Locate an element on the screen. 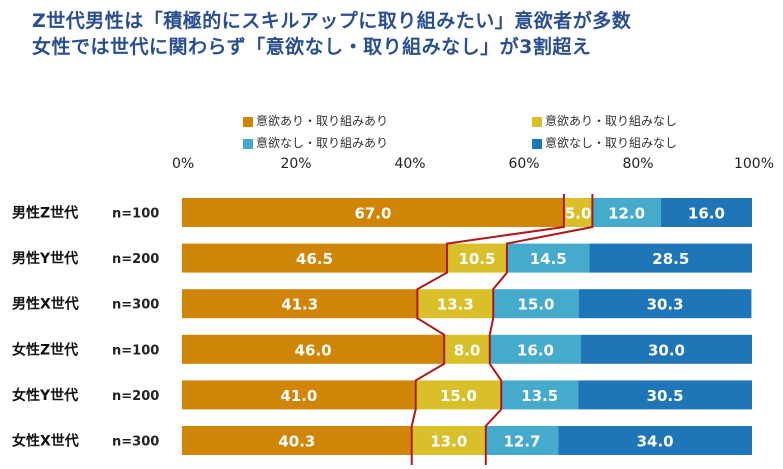 The image size is (783, 469). row-label: 男性Y世代 is located at coordinates (45, 258).